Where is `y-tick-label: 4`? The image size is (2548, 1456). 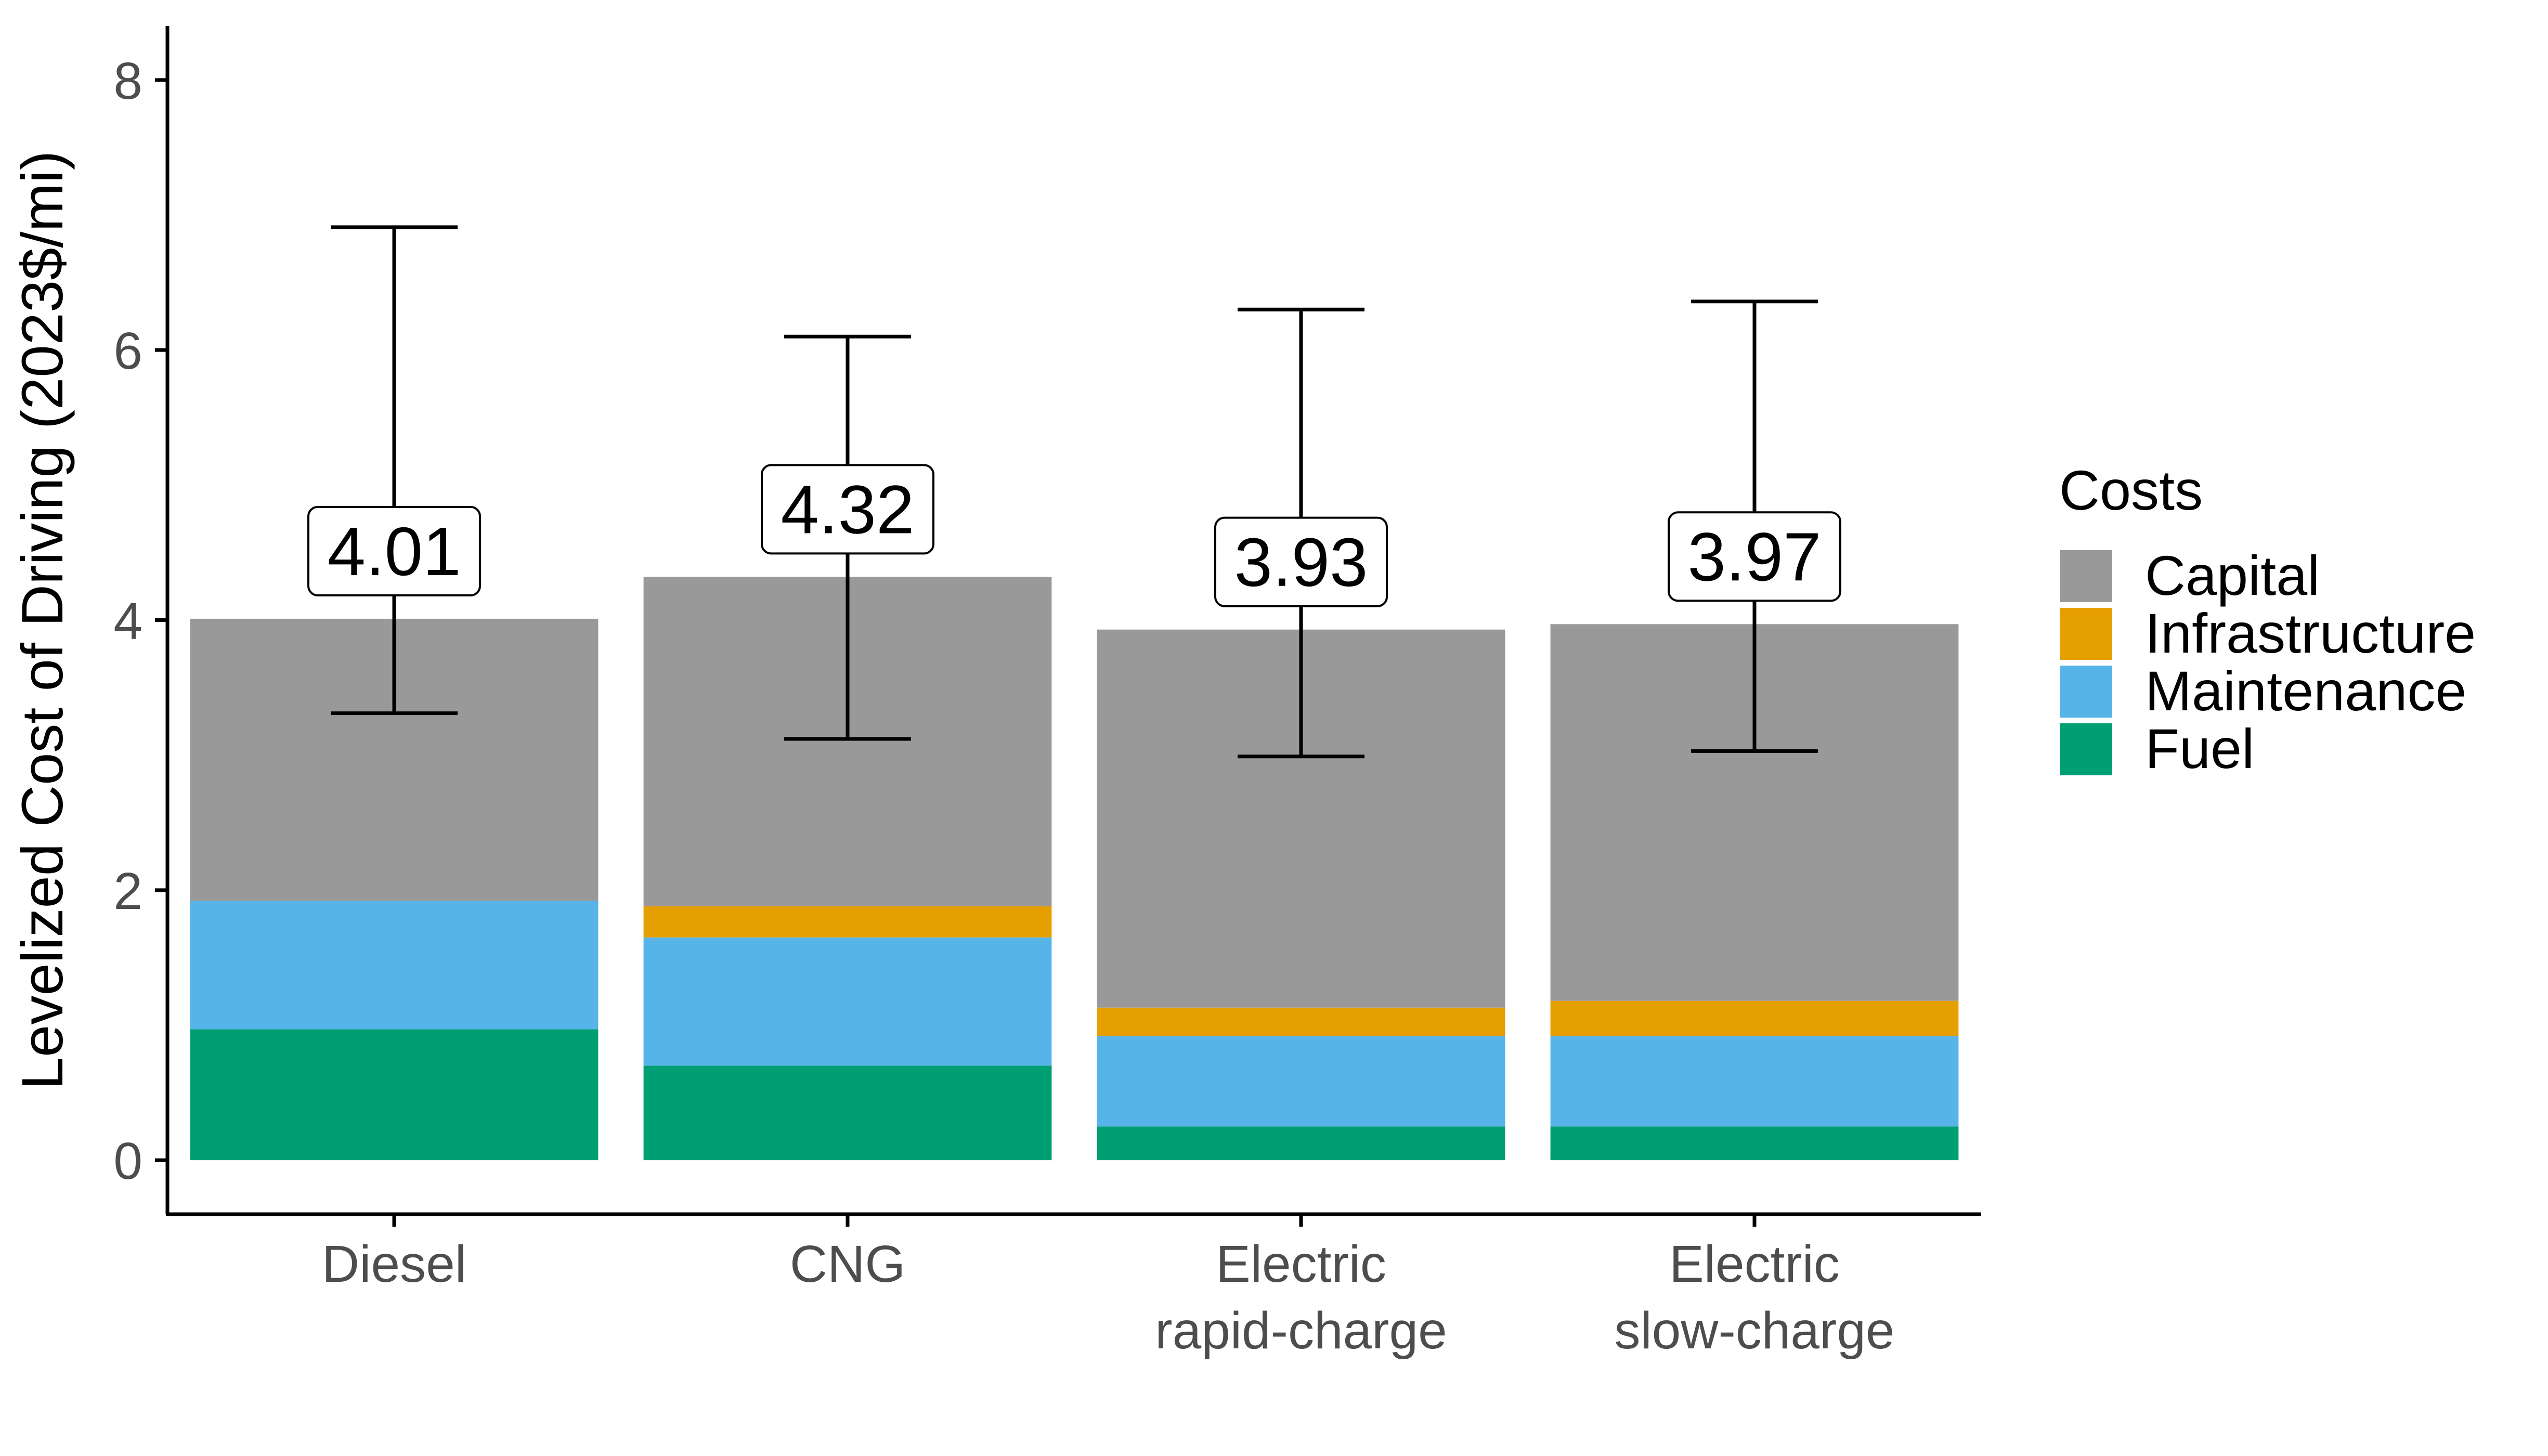
y-tick-label: 4 is located at coordinates (128, 621).